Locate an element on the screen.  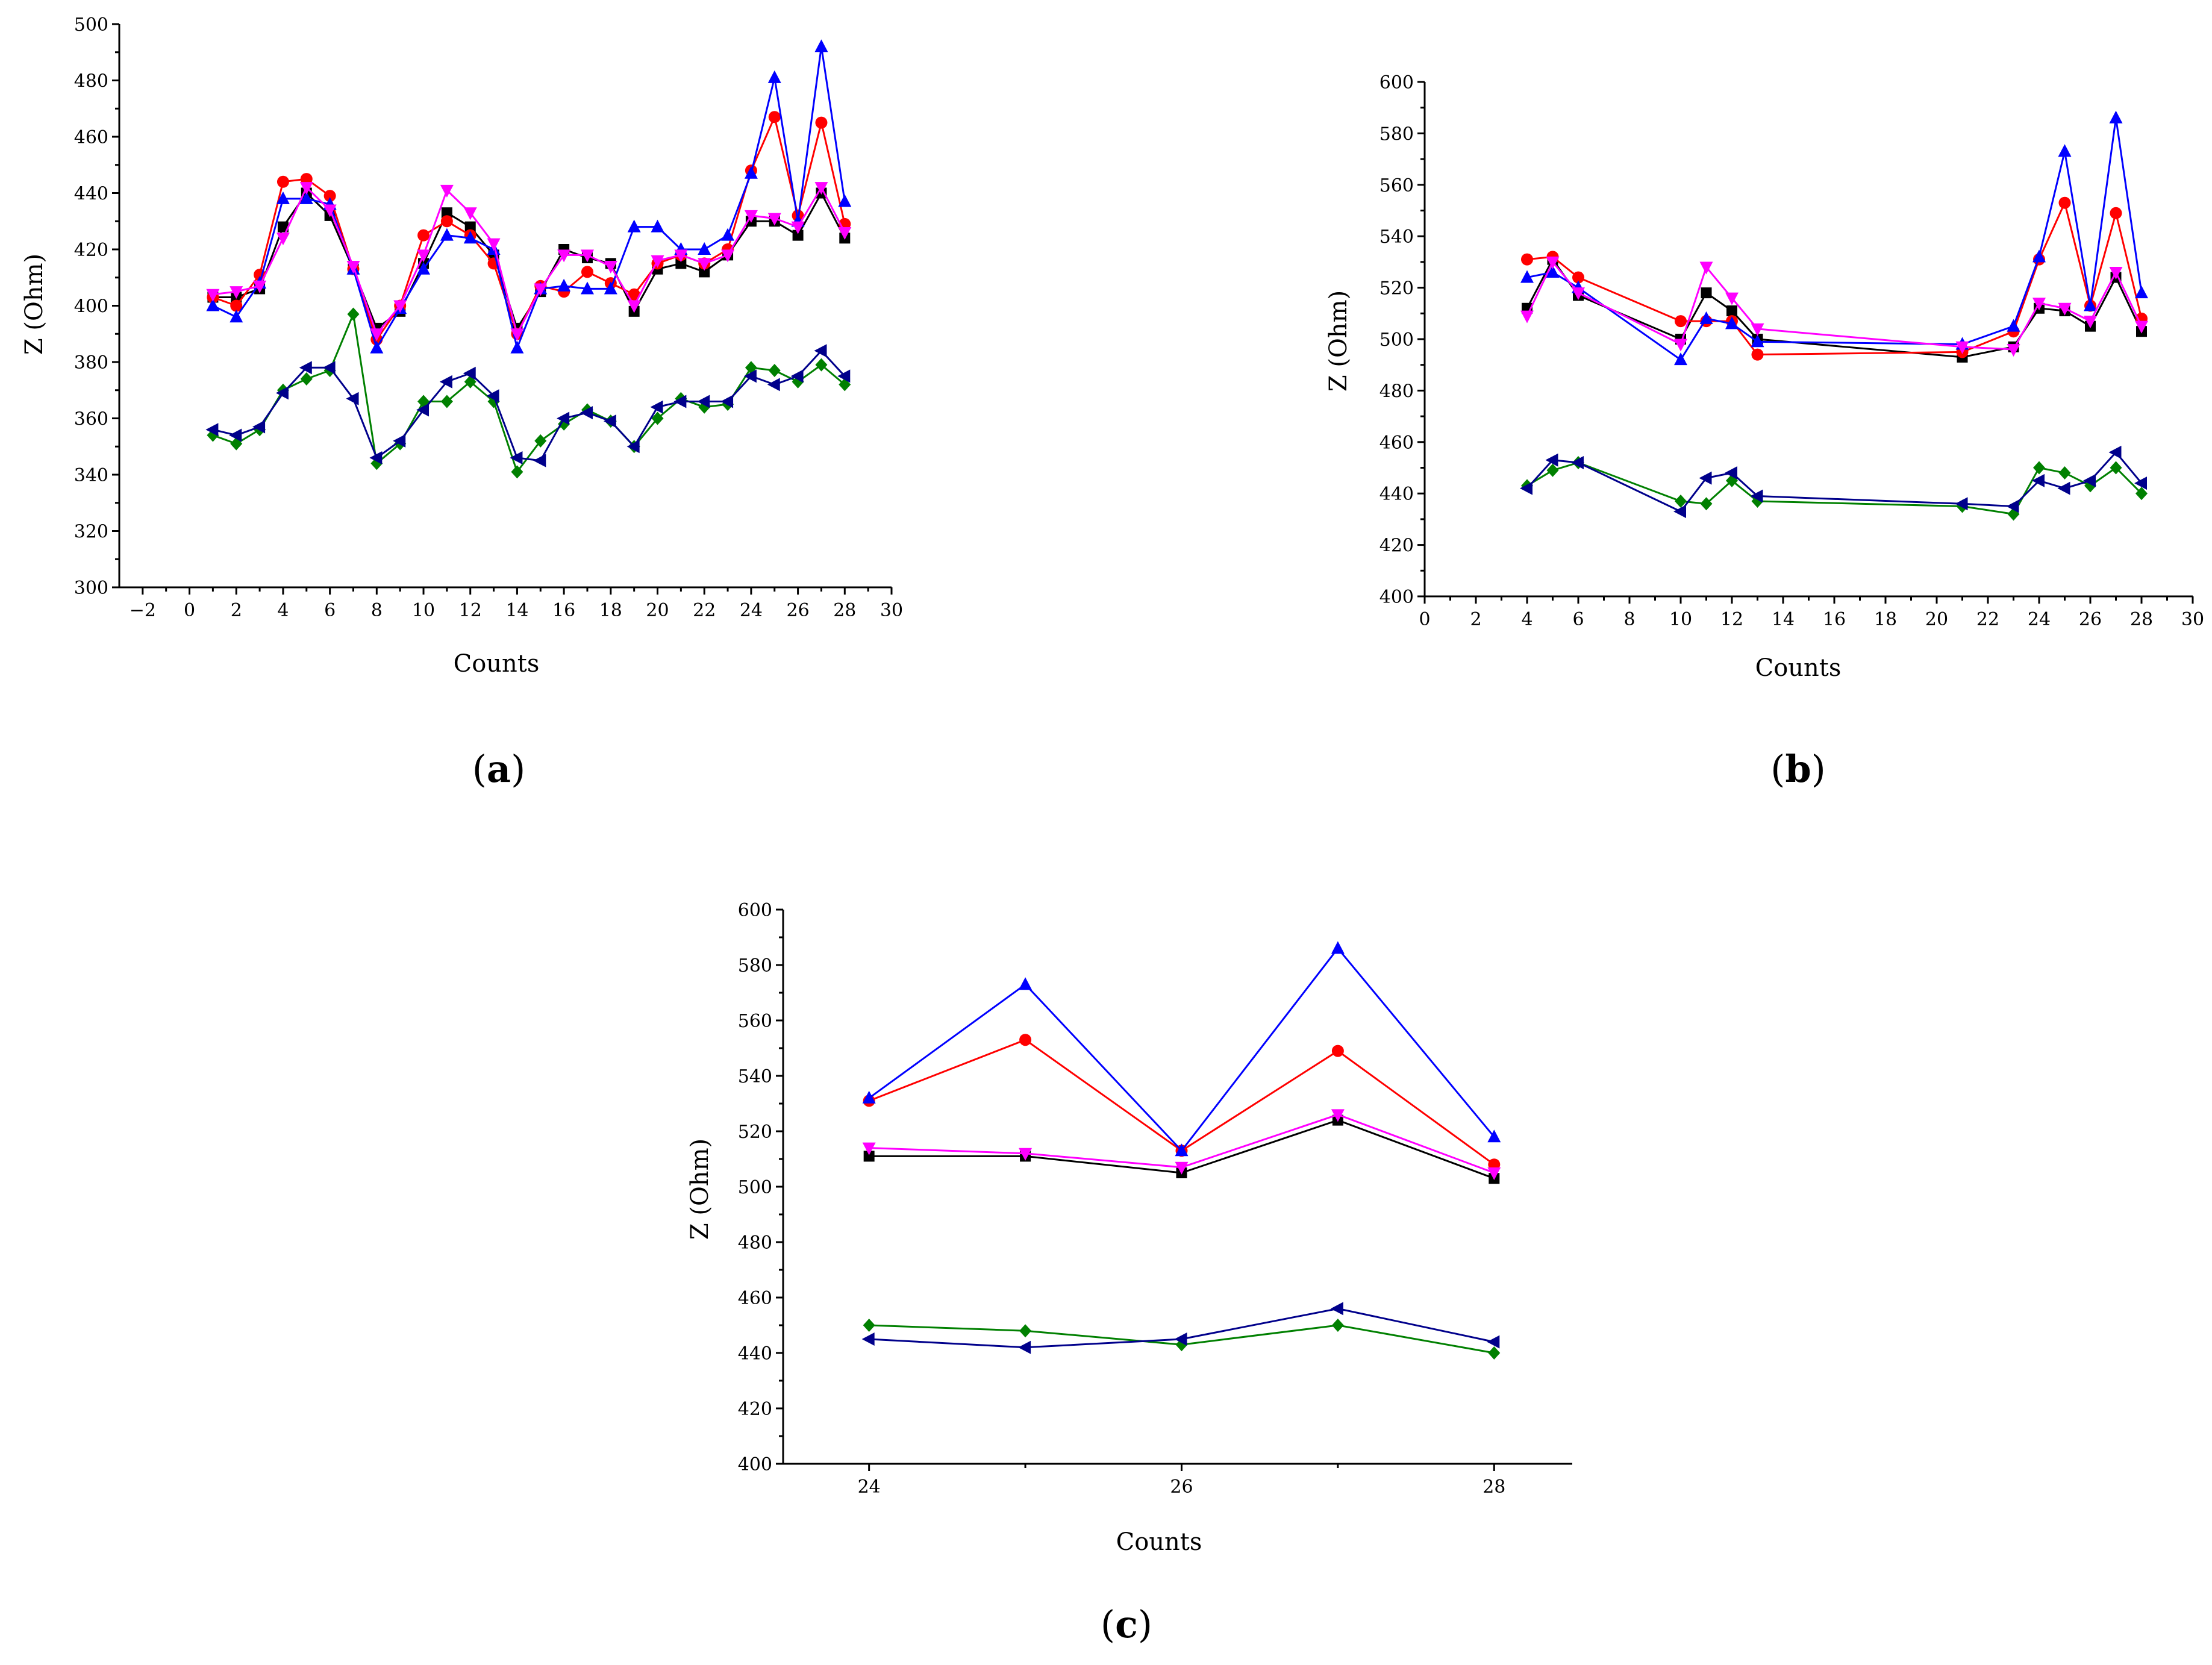
data-point-magenta-c is located at coordinates (869, 1148).